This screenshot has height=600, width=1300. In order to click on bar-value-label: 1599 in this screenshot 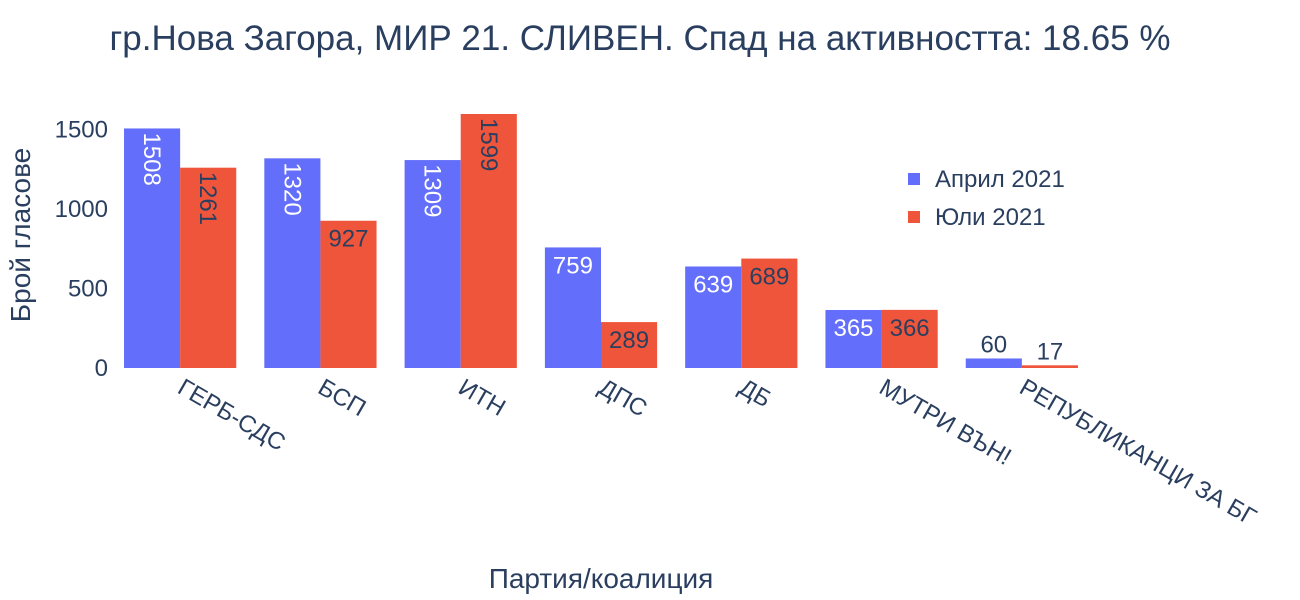, I will do `click(488, 144)`.